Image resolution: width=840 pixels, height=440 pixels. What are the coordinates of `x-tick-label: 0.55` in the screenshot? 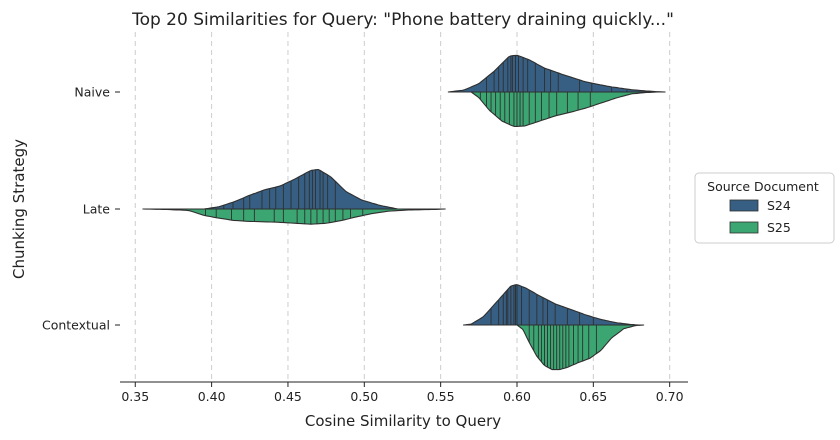 It's located at (441, 396).